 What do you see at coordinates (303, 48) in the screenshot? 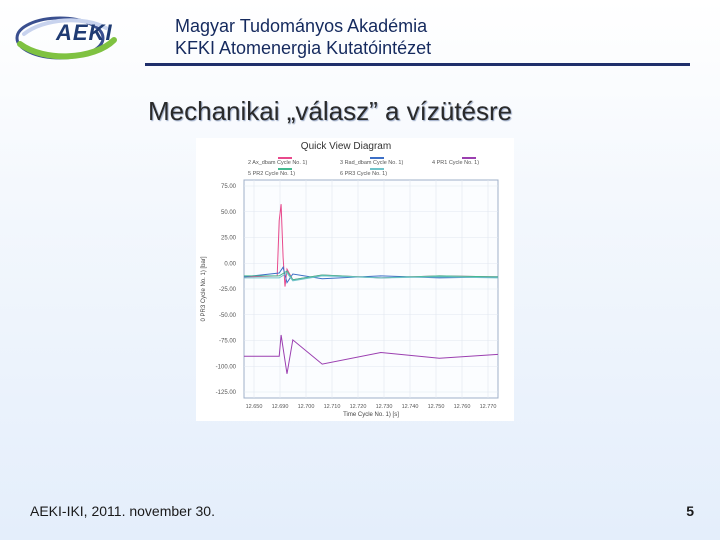
I see `org-line-2: KFKI Atomenergia Kutatóintézet` at bounding box center [303, 48].